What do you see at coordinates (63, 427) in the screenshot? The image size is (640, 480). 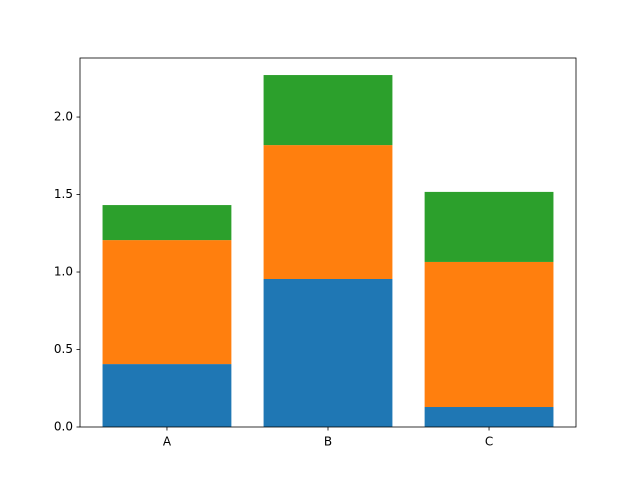 I see `y-tick-label: 0.0` at bounding box center [63, 427].